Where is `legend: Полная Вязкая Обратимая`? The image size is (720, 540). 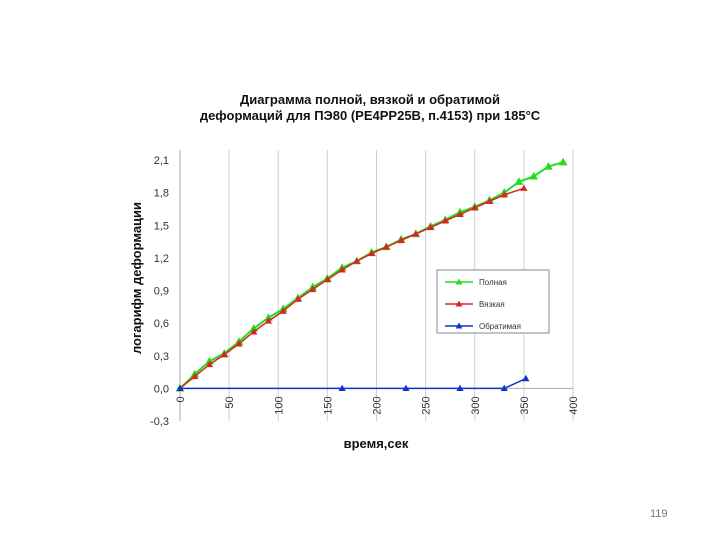
legend: Полная Вязкая Обратимая is located at coordinates (493, 301).